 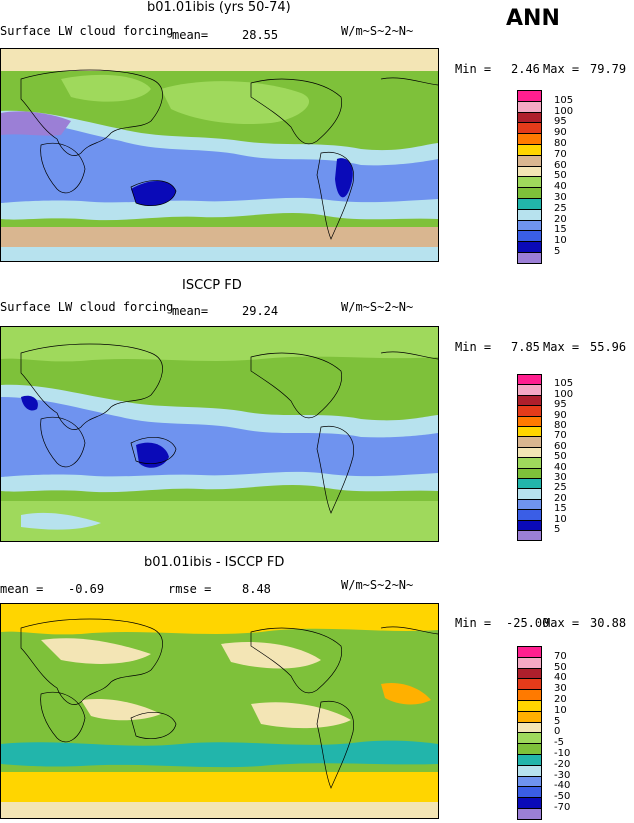 I want to click on panel3-colorbar-label: 40, so click(x=560, y=678).